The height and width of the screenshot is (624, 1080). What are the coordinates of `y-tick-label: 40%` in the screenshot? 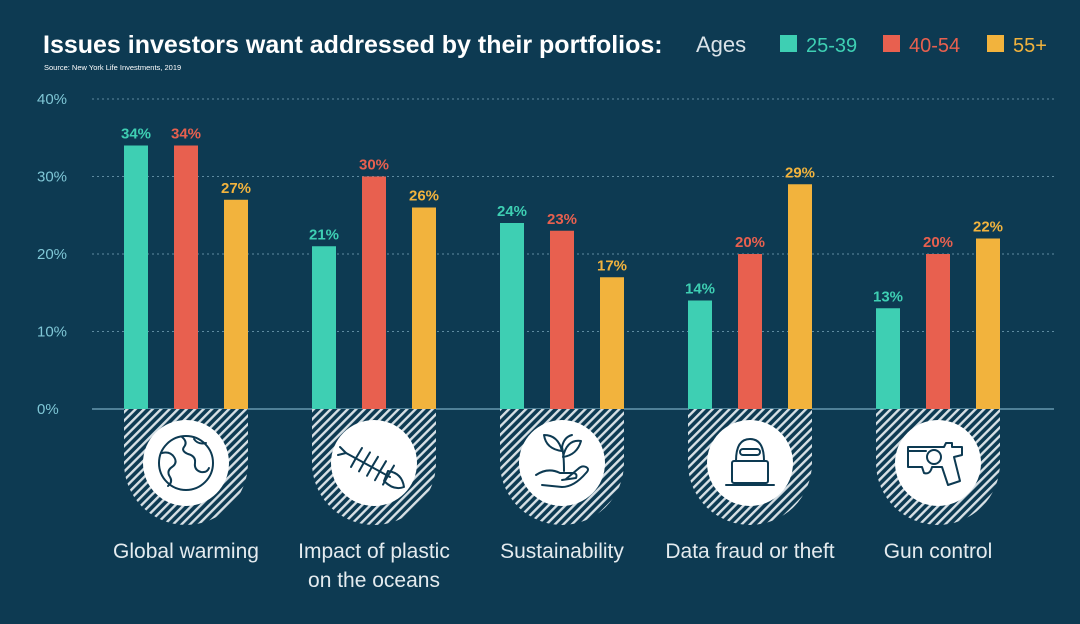 It's located at (52, 99).